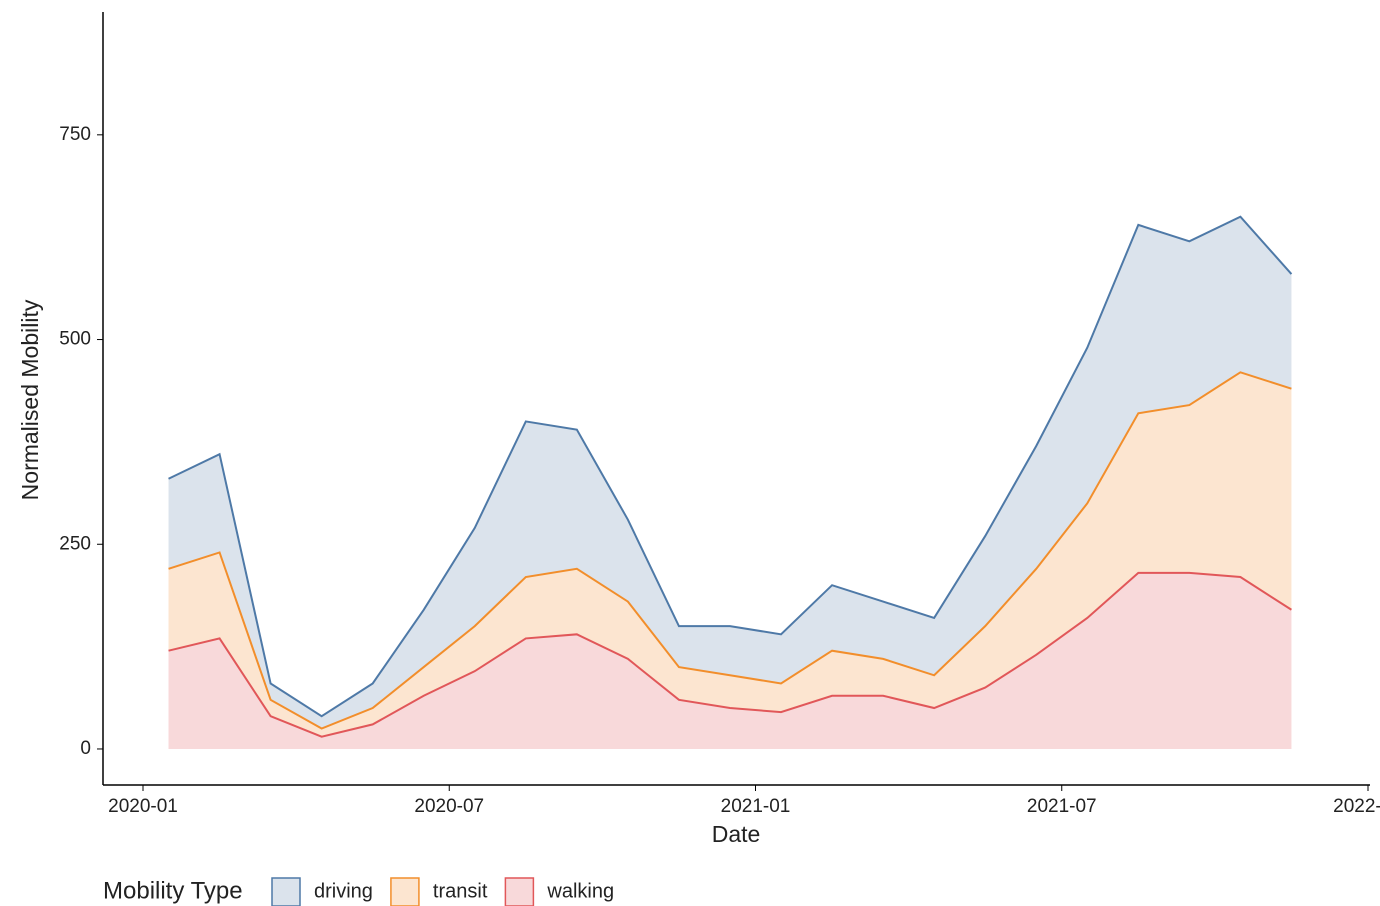 The image size is (1380, 906). I want to click on legend-label: driving, so click(343, 891).